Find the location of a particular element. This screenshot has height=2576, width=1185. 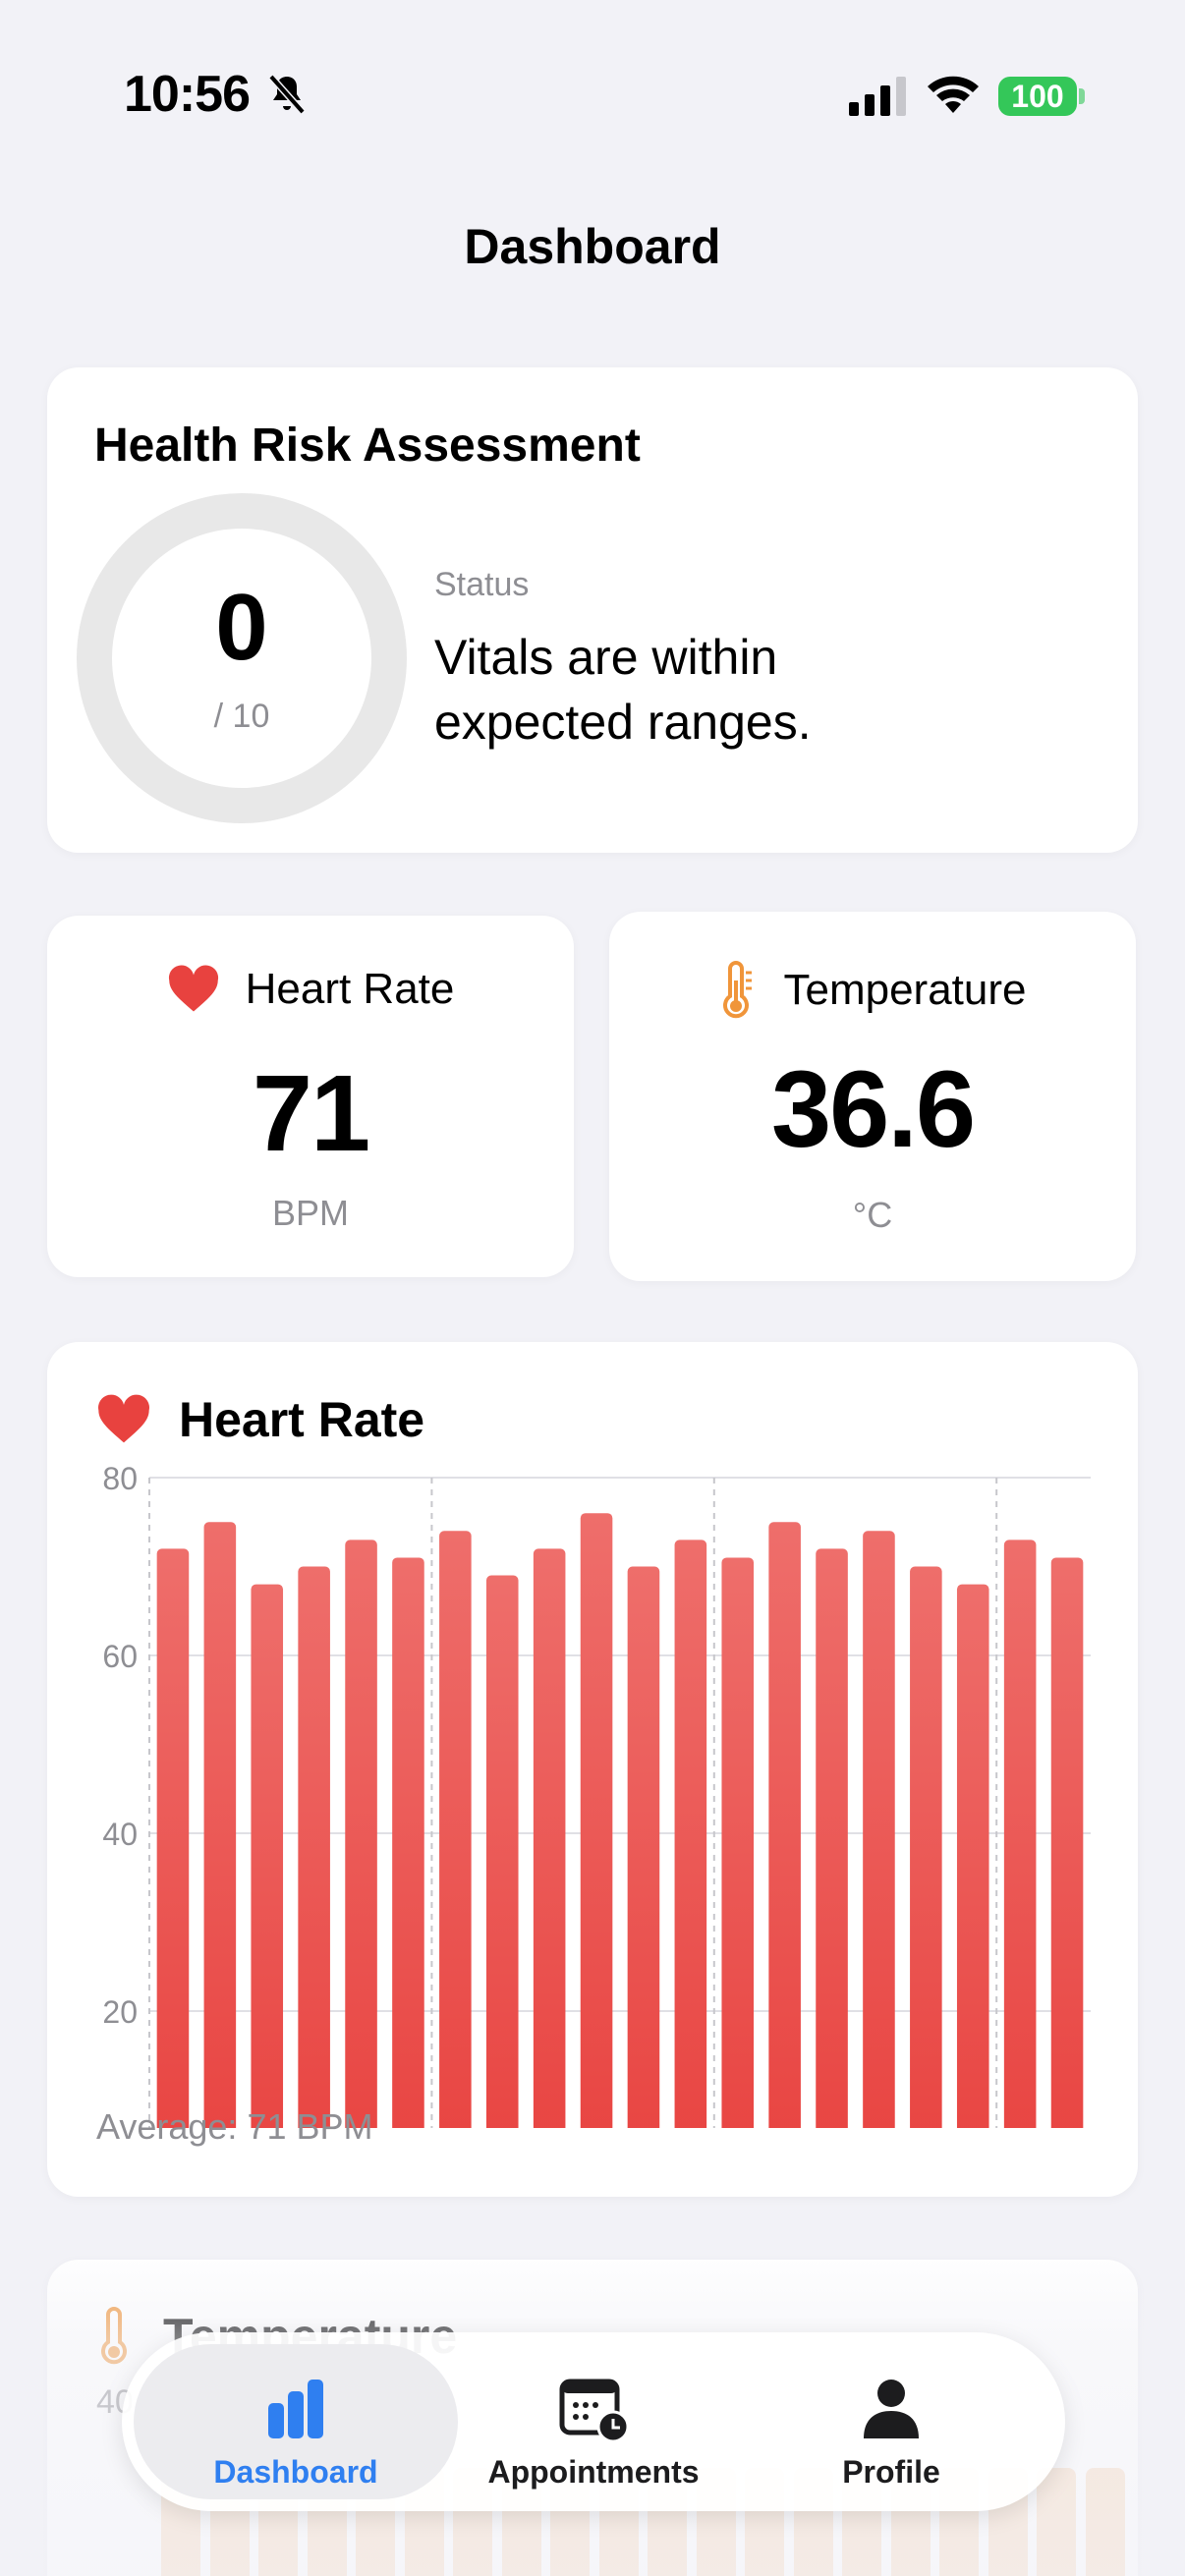

heart-rate-card-header: Heart Rate is located at coordinates (311, 989).